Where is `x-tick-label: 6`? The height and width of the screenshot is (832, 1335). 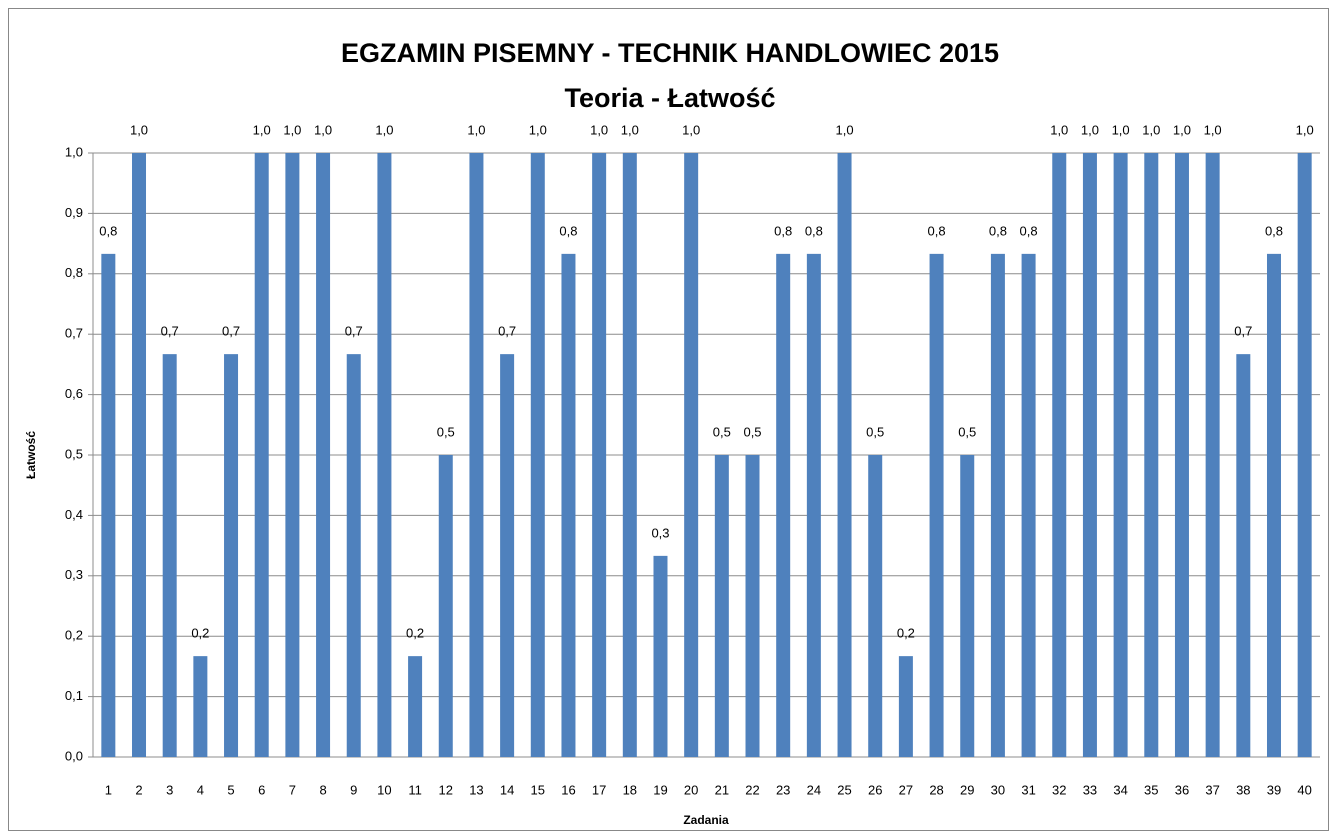
x-tick-label: 6 is located at coordinates (261, 789).